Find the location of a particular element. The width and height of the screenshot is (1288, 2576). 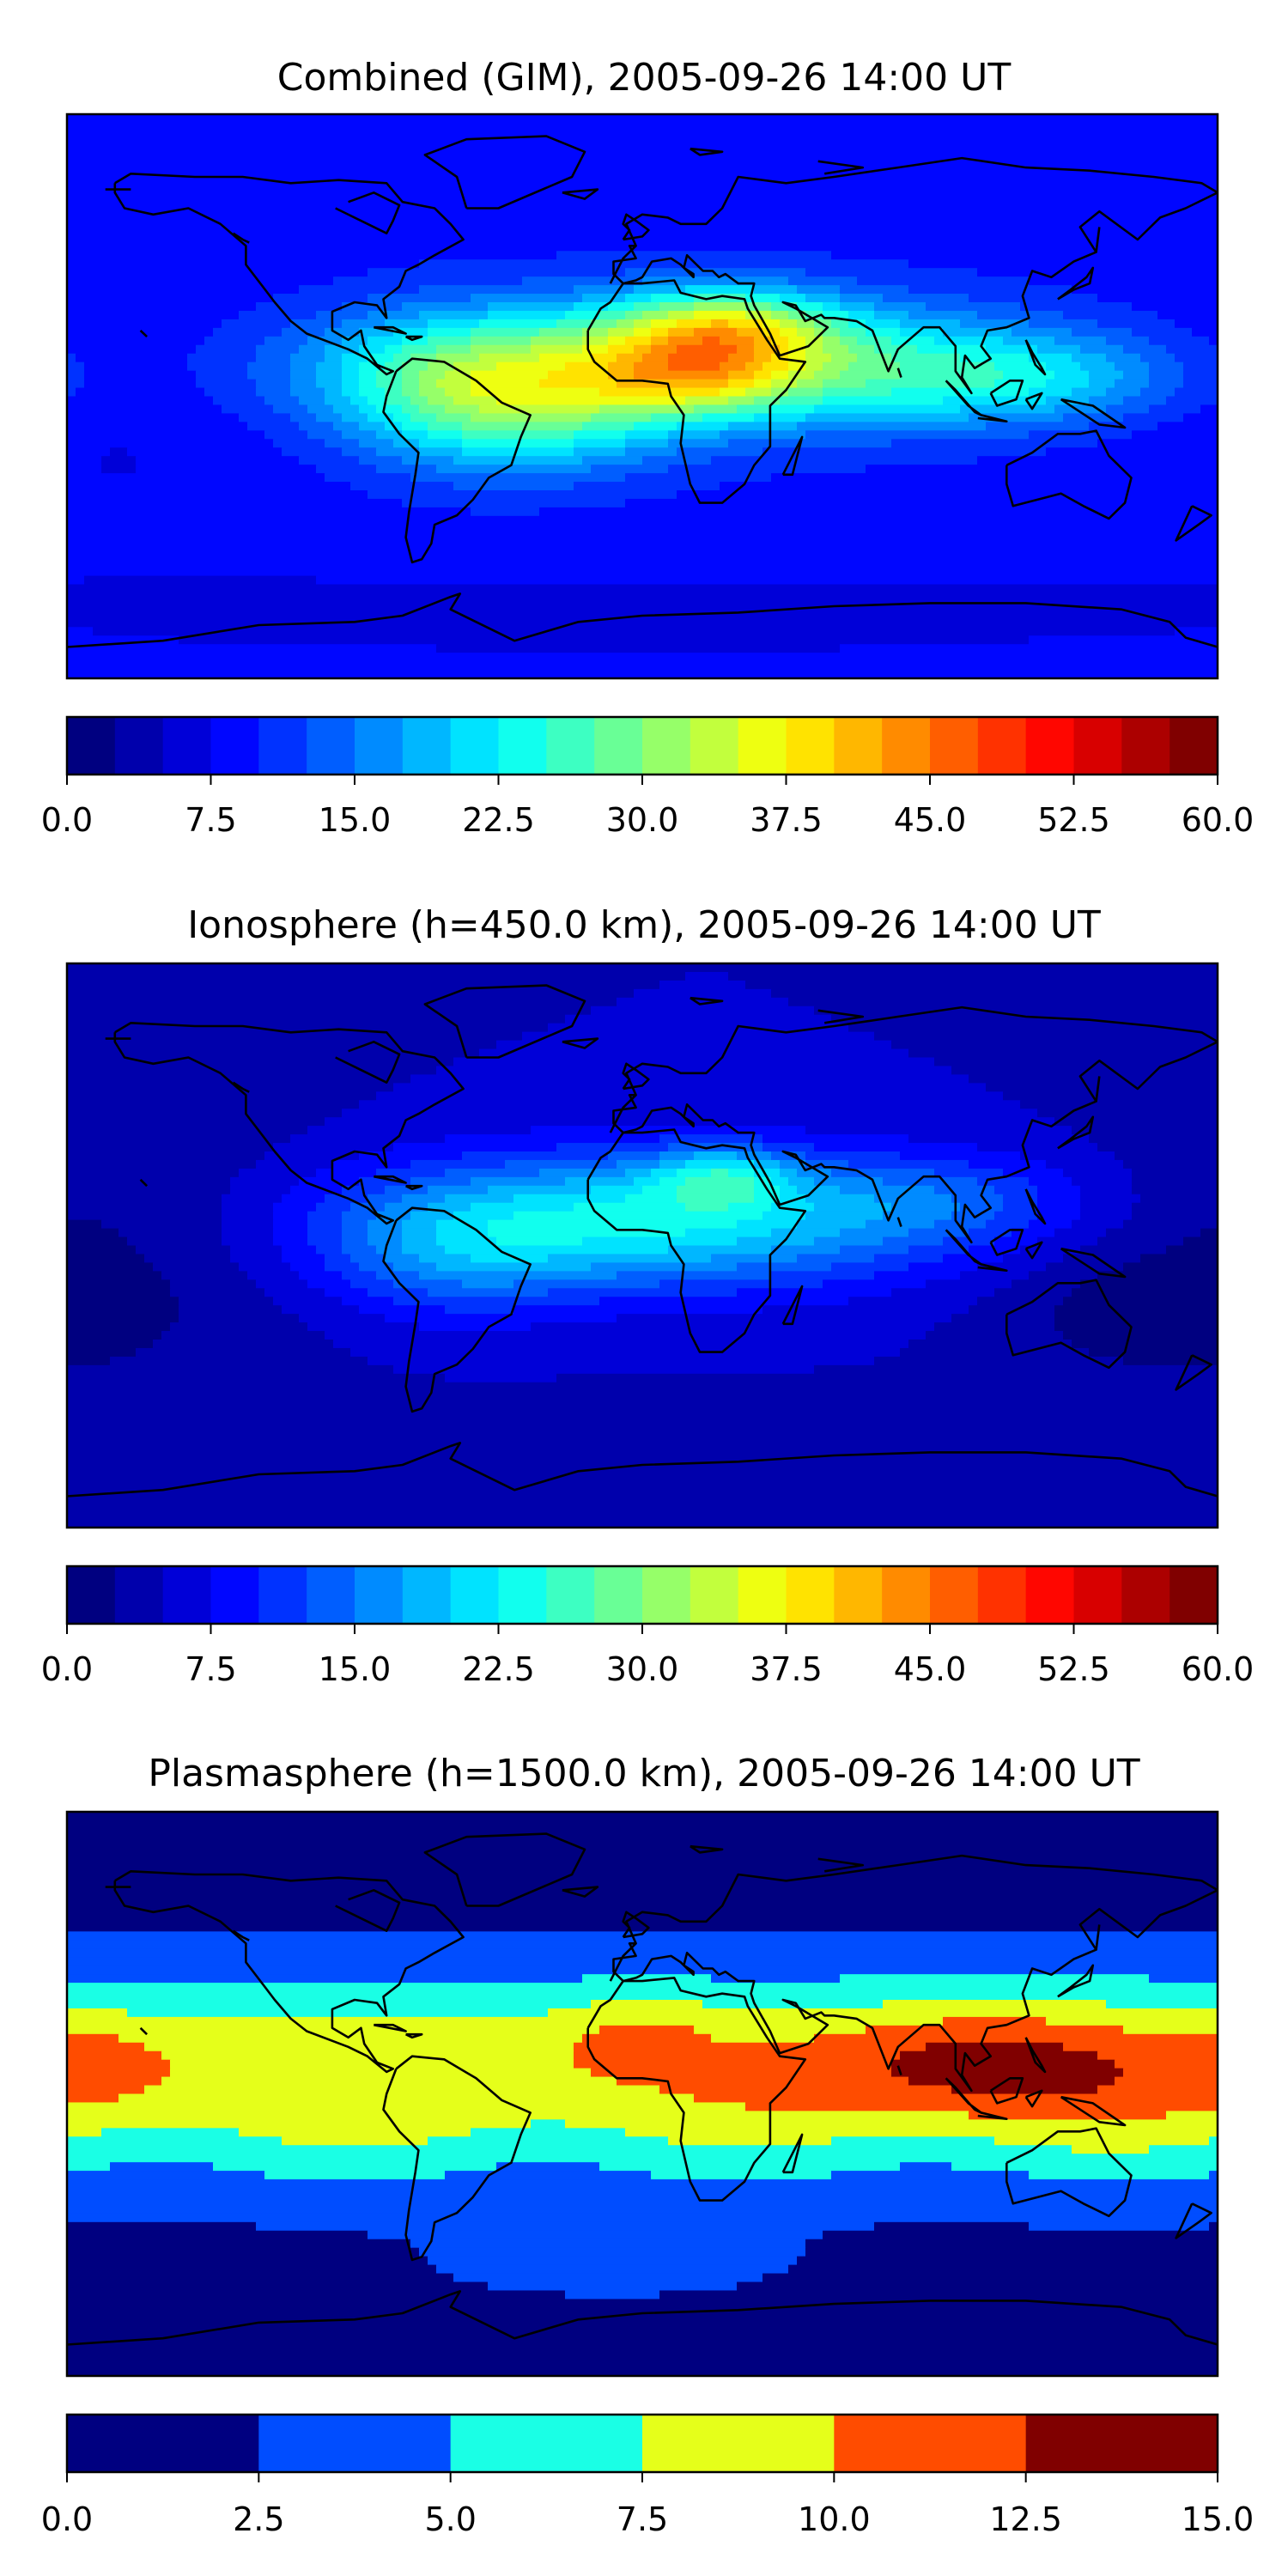

colorbar-tick-label: 30.0 is located at coordinates (642, 1669).